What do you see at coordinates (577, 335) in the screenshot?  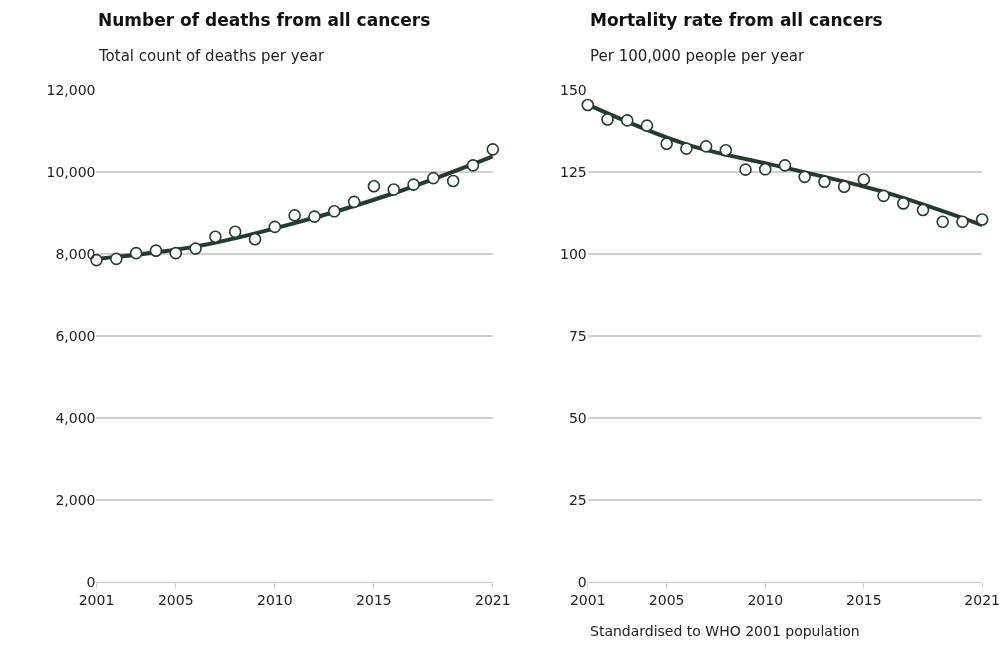 I see `y-tick-label: 75` at bounding box center [577, 335].